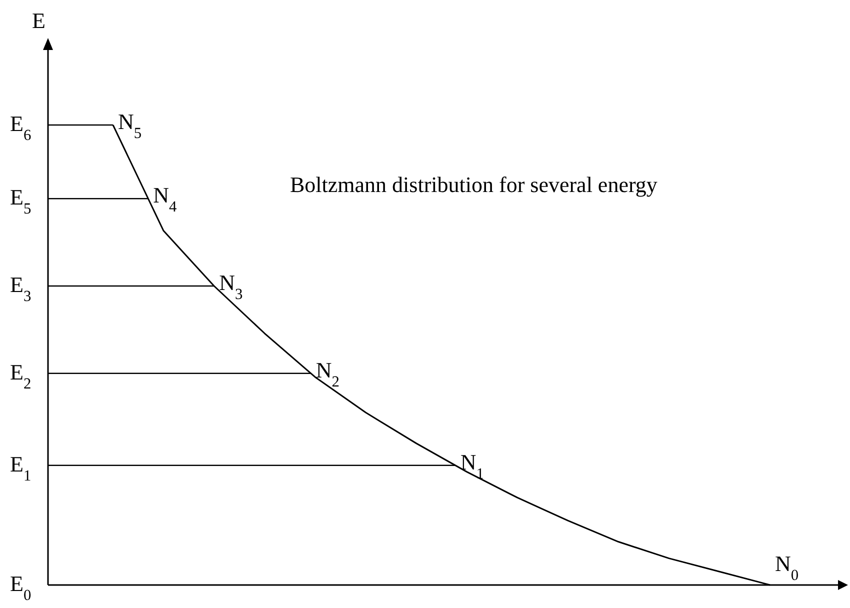 The height and width of the screenshot is (608, 850). Describe the element at coordinates (21, 587) in the screenshot. I see `ref-line-label: E$_{0}$` at that location.